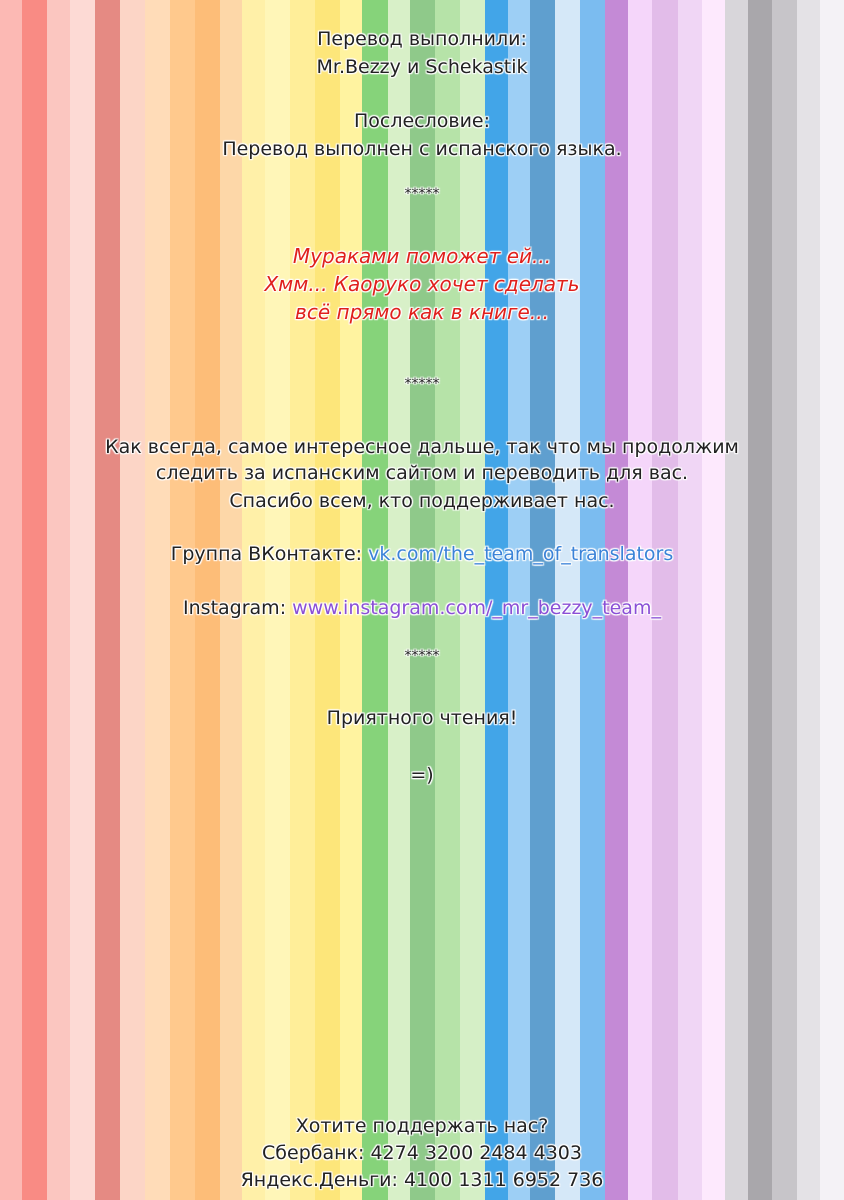  Describe the element at coordinates (422, 775) in the screenshot. I see `smiley: =)` at that location.